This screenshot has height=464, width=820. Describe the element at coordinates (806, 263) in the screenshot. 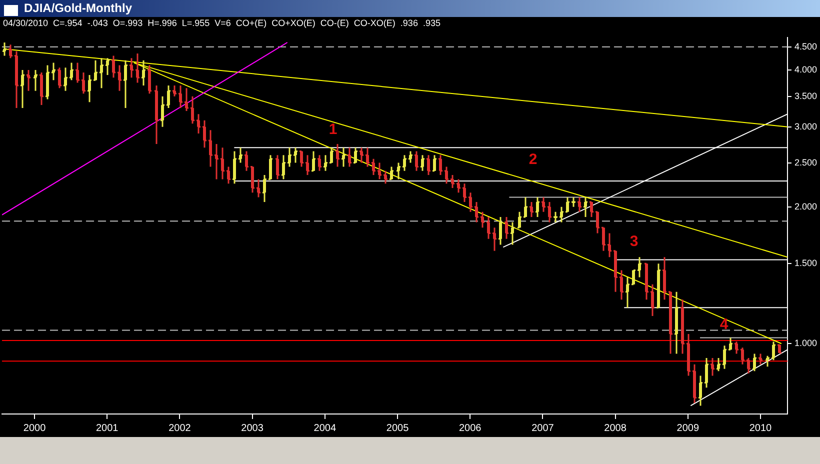

I see `y-tick-label: 1.500` at that location.